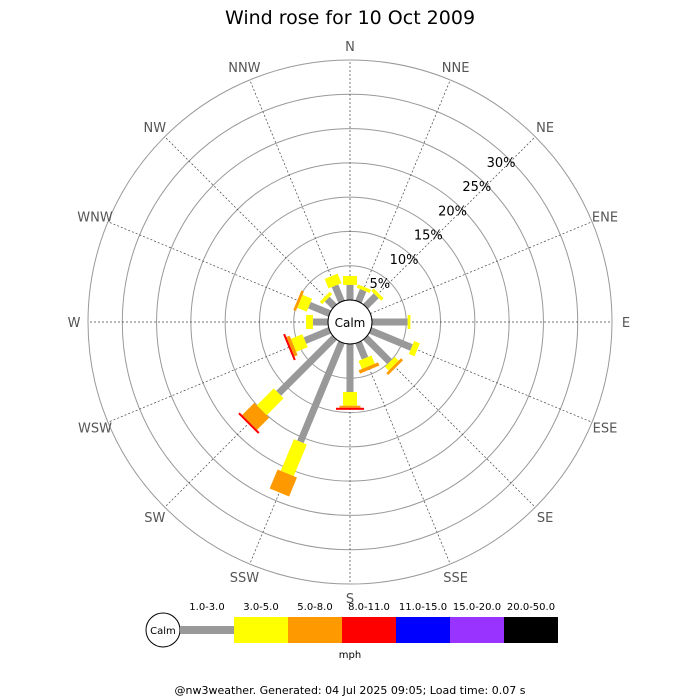 This screenshot has height=700, width=700. Describe the element at coordinates (244, 68) in the screenshot. I see `direction-label-nnw: NNW` at that location.